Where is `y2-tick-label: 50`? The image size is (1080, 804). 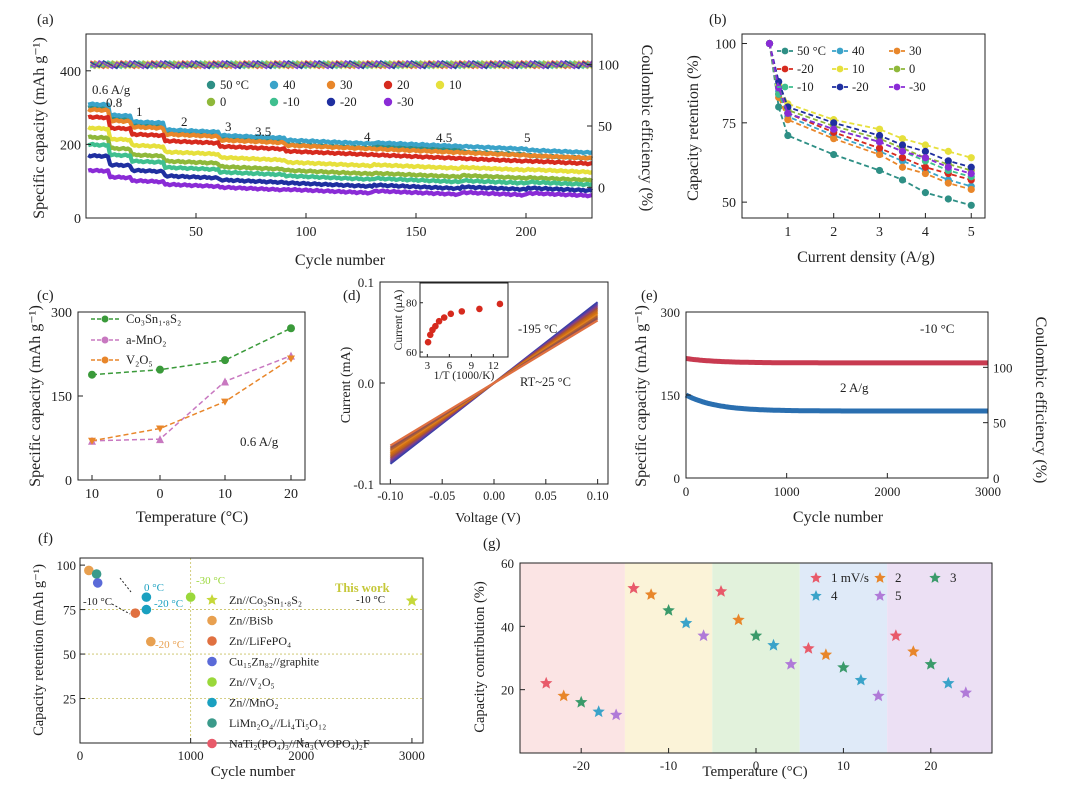
y2-tick-label: 50 is located at coordinates (999, 423).